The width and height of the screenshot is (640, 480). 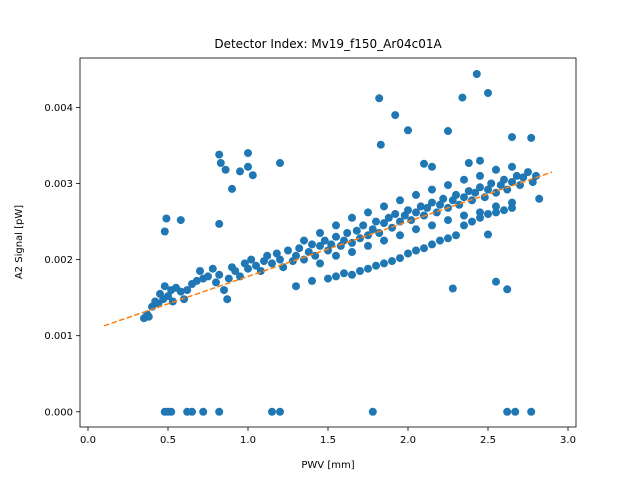 What do you see at coordinates (19, 242) in the screenshot?
I see `y-axis-title: A2 Signal [pW]` at bounding box center [19, 242].